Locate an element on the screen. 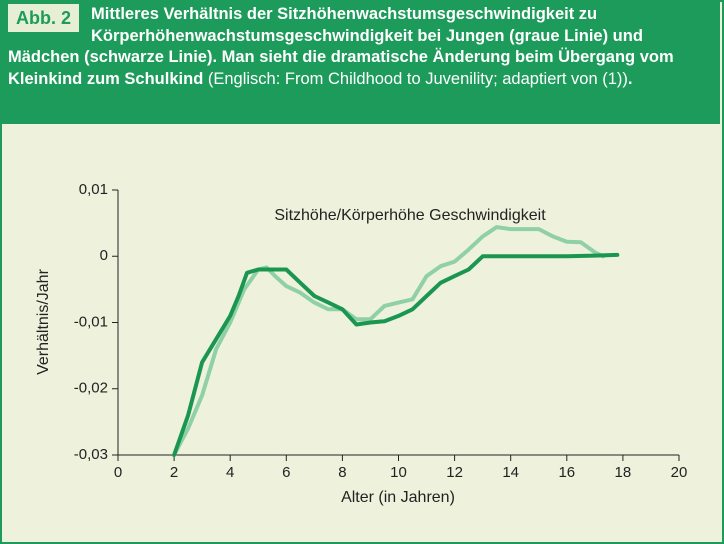  x-axis-label: Alter (in Jahren) is located at coordinates (398, 497).